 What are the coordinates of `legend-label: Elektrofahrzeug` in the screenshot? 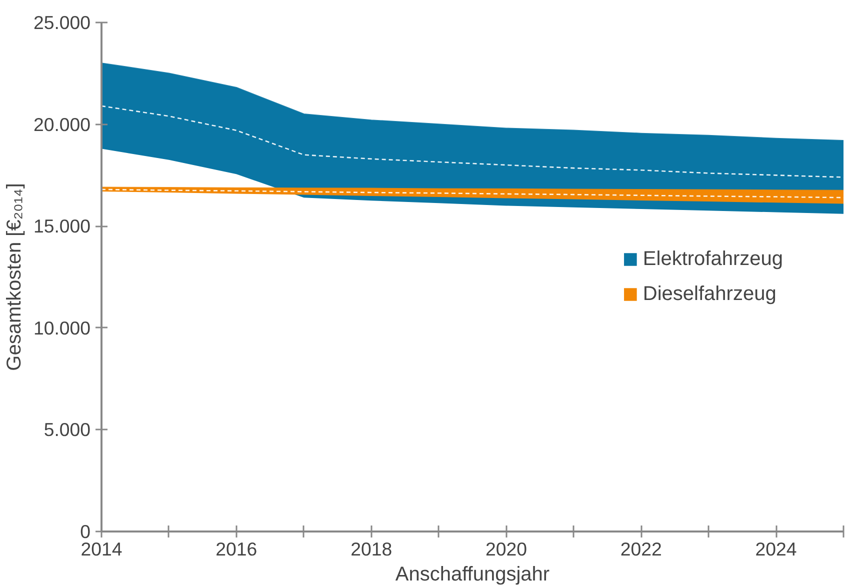 It's located at (712, 259).